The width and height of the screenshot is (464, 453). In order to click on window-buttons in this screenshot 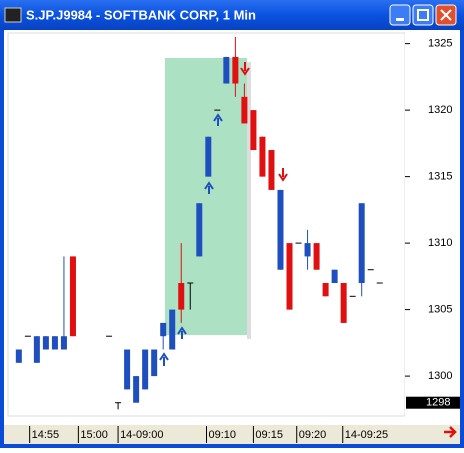, I will do `click(423, 15)`.